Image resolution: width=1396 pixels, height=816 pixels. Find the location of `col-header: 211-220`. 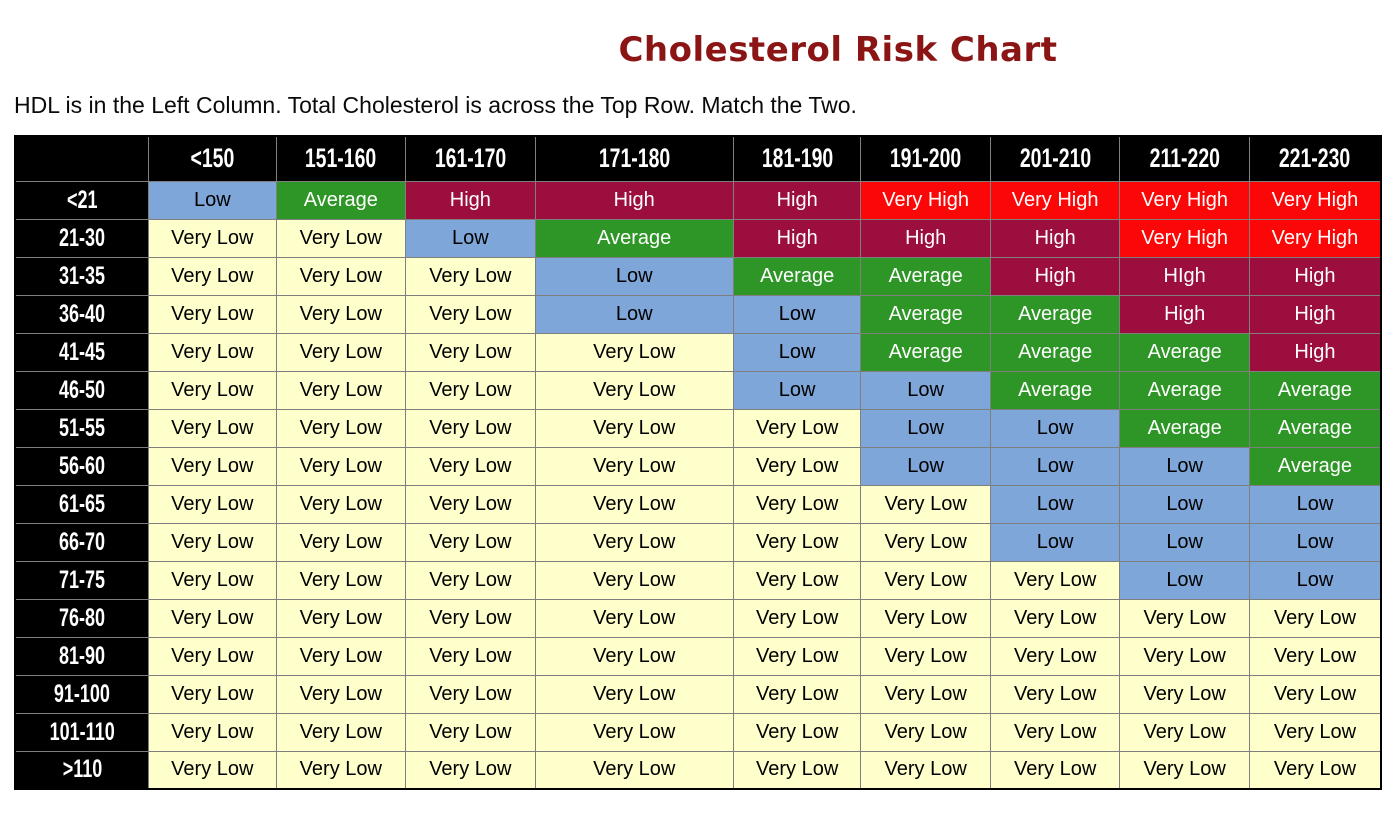

col-header: 211-220 is located at coordinates (1184, 158).